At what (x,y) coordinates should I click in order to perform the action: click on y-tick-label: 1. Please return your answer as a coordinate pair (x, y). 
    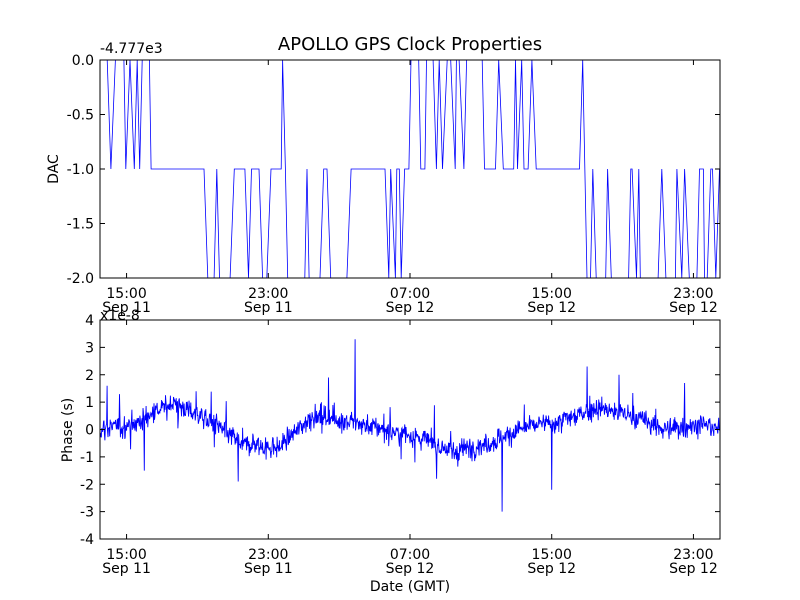
    Looking at the image, I should click on (89, 403).